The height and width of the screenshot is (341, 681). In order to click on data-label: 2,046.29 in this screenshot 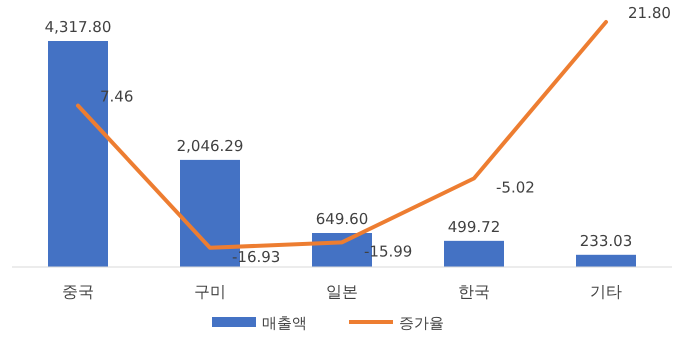, I will do `click(210, 145)`.